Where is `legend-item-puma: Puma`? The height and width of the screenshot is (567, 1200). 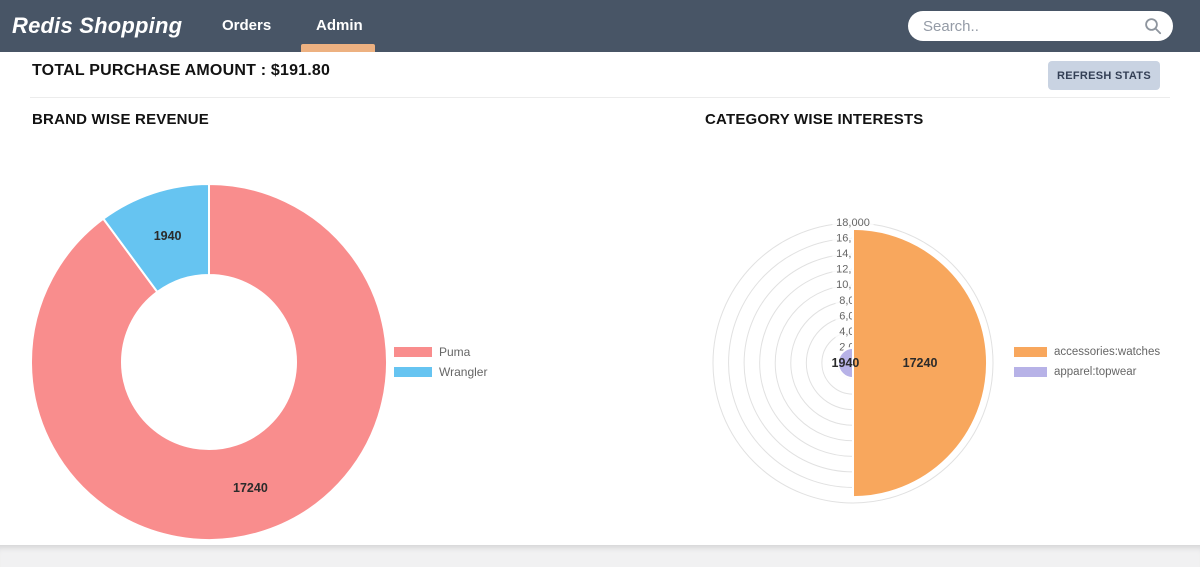 legend-item-puma: Puma is located at coordinates (440, 352).